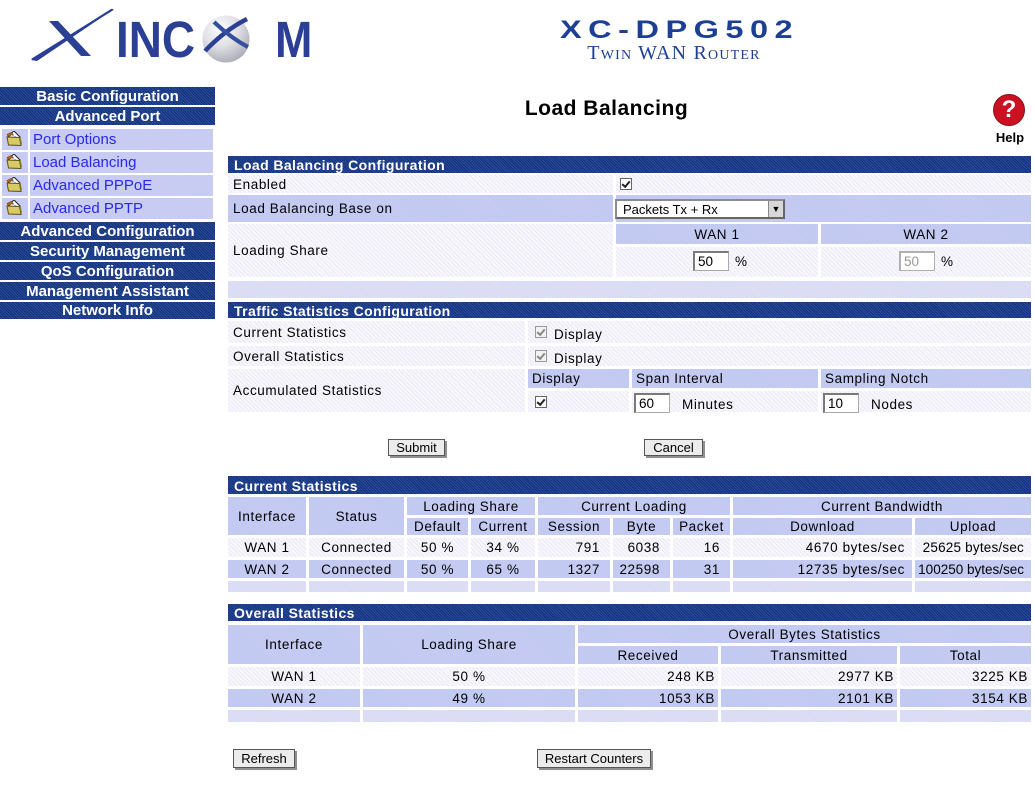 The image size is (1034, 788). Describe the element at coordinates (293, 40) in the screenshot. I see `svg-text: M` at that location.